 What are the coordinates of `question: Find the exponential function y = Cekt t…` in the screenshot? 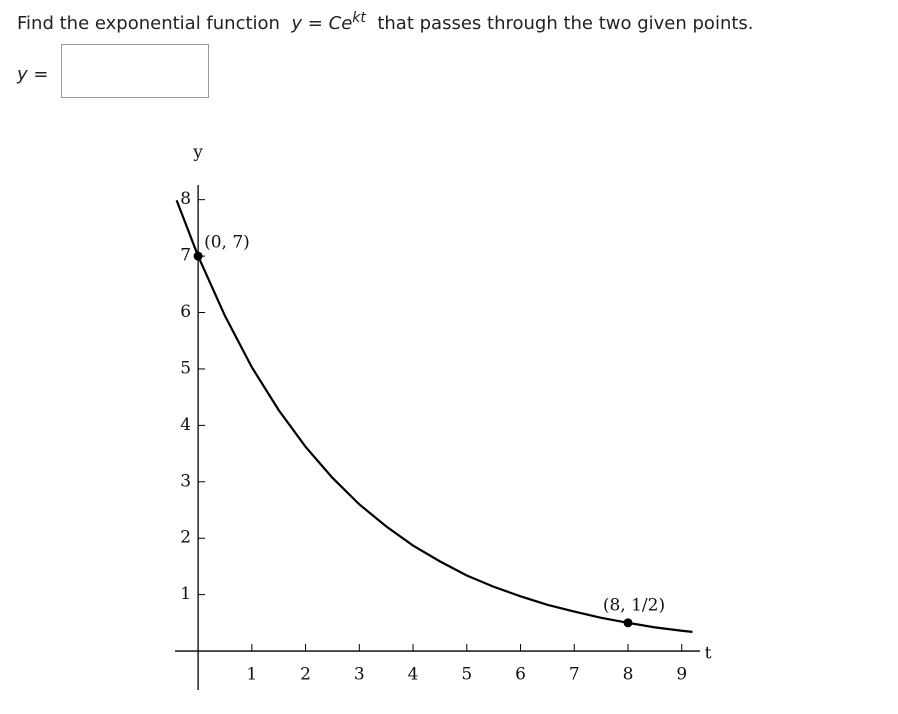 It's located at (385, 22).